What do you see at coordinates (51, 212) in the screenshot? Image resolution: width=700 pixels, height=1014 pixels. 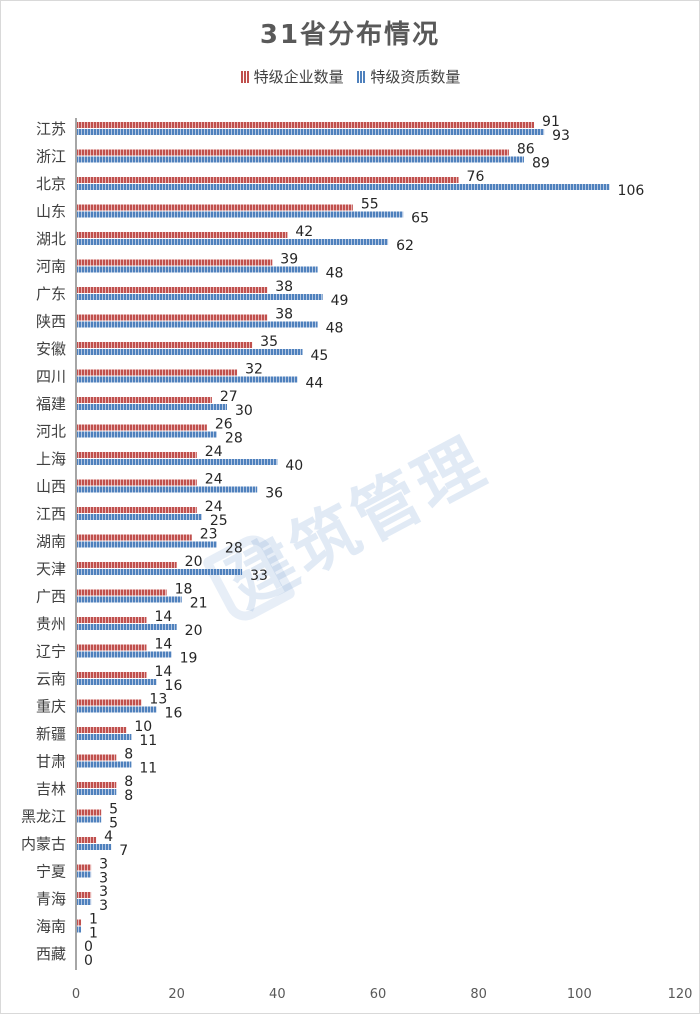 I see `category-label: 山东` at bounding box center [51, 212].